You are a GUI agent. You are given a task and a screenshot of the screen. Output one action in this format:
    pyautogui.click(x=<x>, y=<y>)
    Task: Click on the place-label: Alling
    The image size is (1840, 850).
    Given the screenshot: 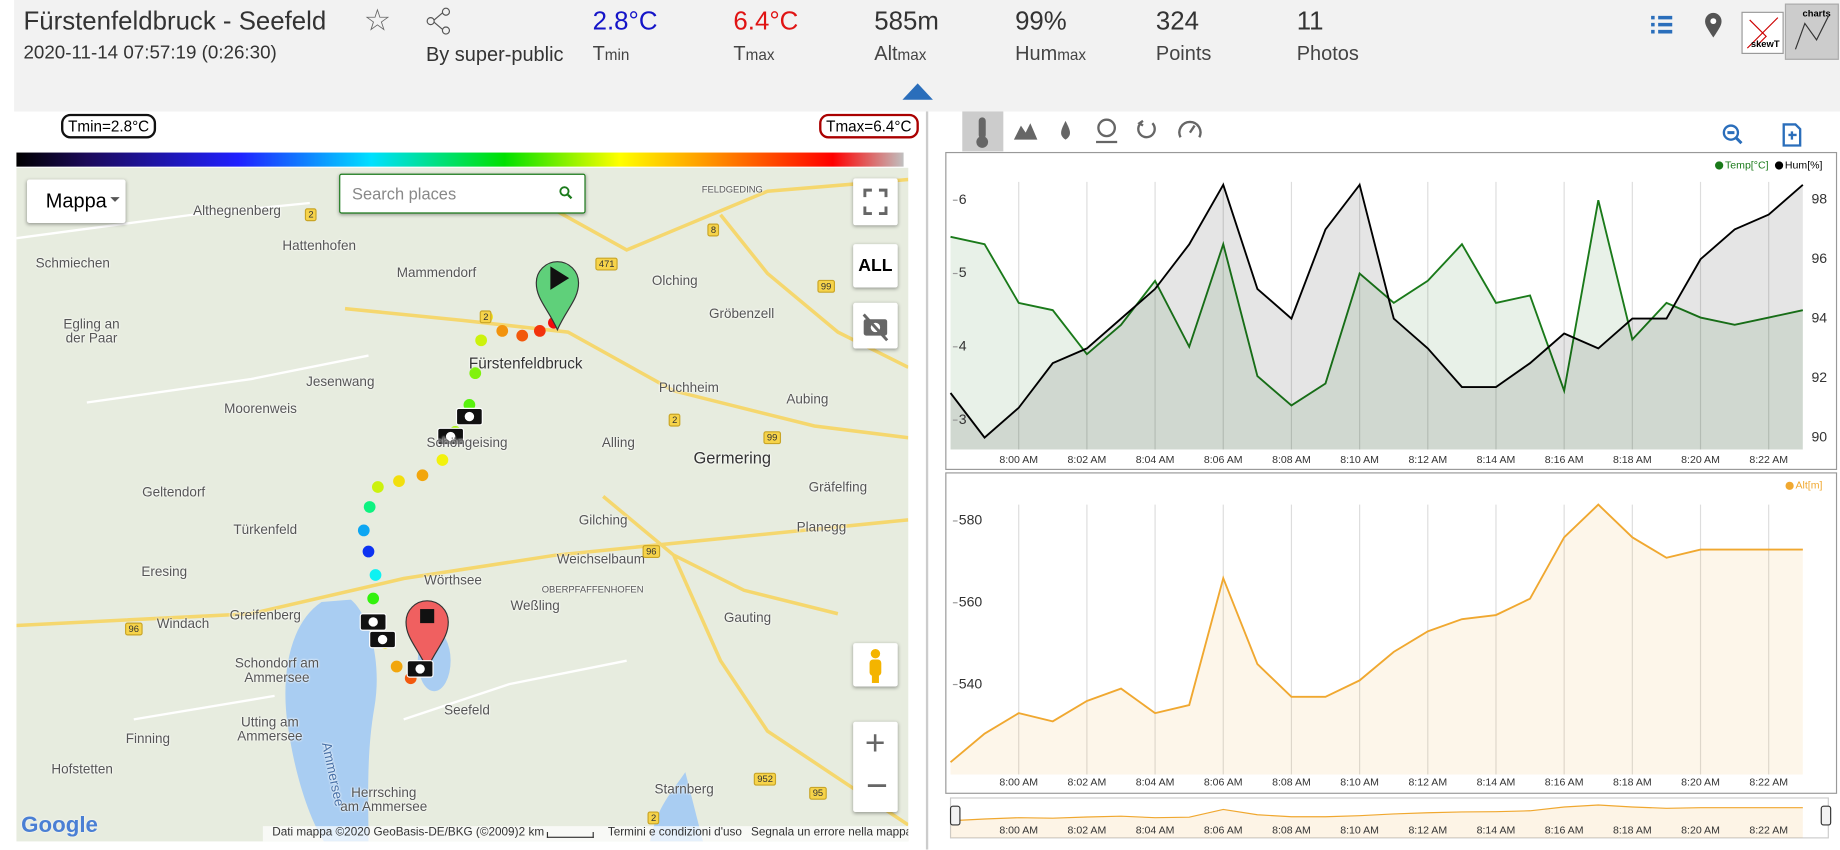 What is the action you would take?
    pyautogui.click(x=618, y=443)
    